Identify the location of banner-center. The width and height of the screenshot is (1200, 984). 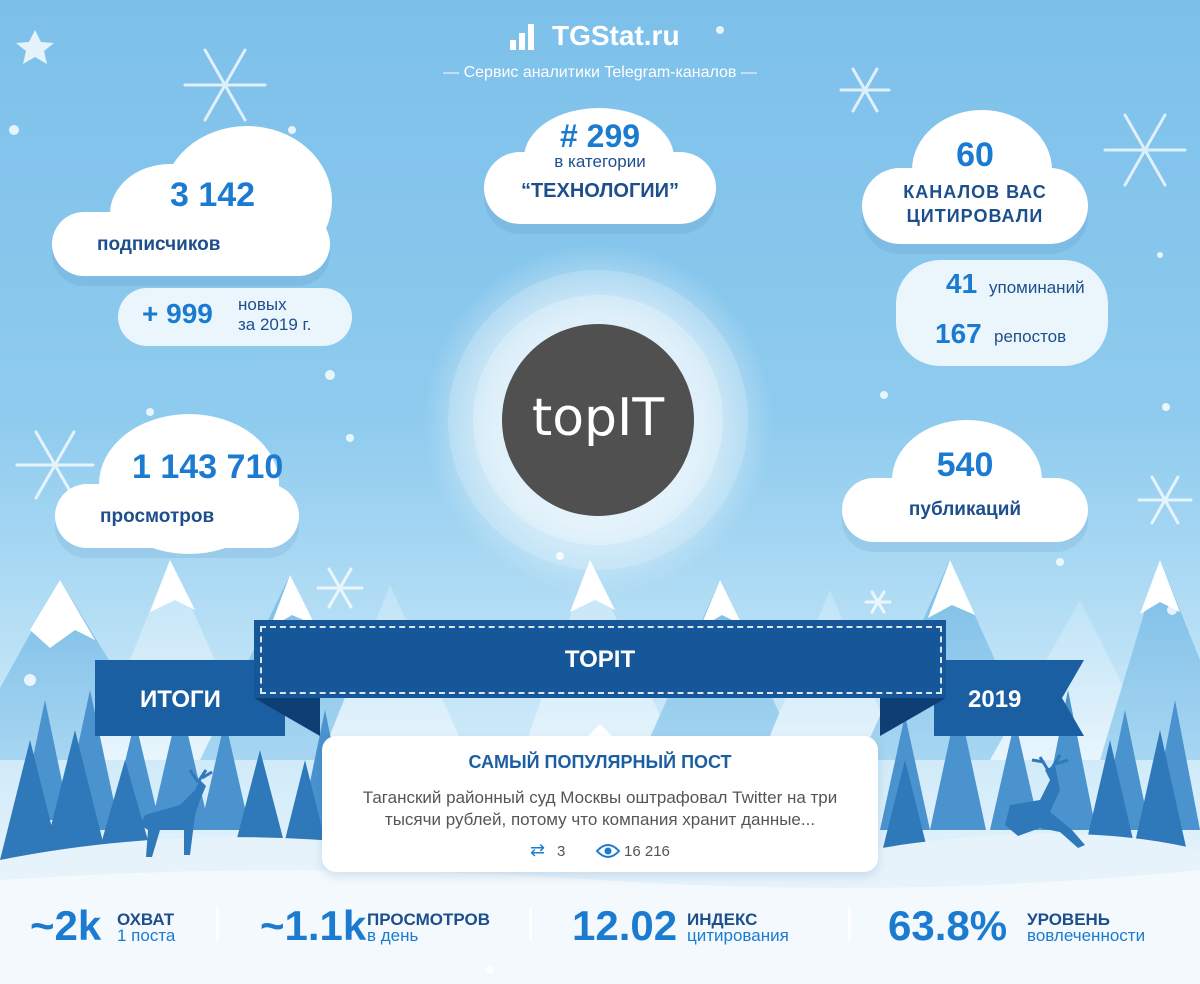
(600, 659).